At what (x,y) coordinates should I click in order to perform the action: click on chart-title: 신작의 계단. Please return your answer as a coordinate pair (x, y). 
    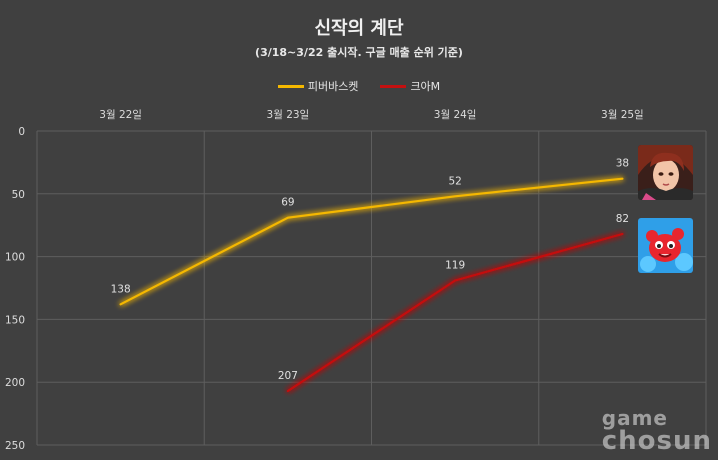
    Looking at the image, I should click on (359, 28).